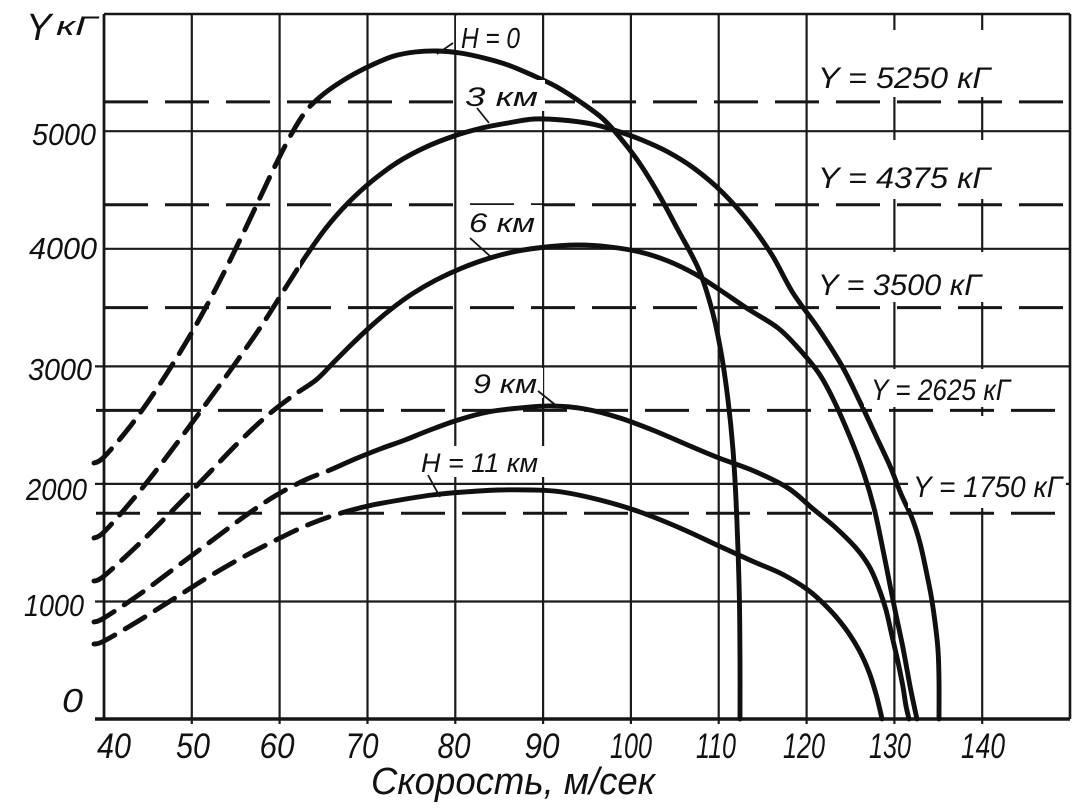 This screenshot has height=810, width=1085. Describe the element at coordinates (54, 605) in the screenshot. I see `svg-text: 1000` at that location.